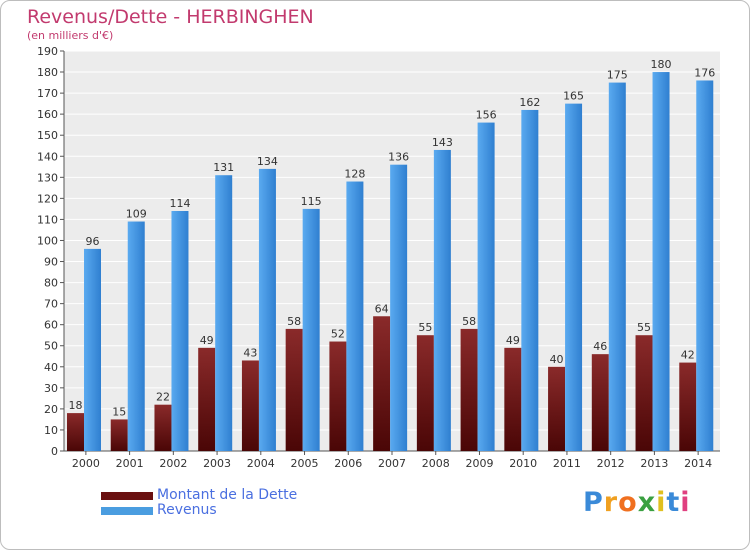  Describe the element at coordinates (47, 51) in the screenshot. I see `y-tick-label: 190` at that location.